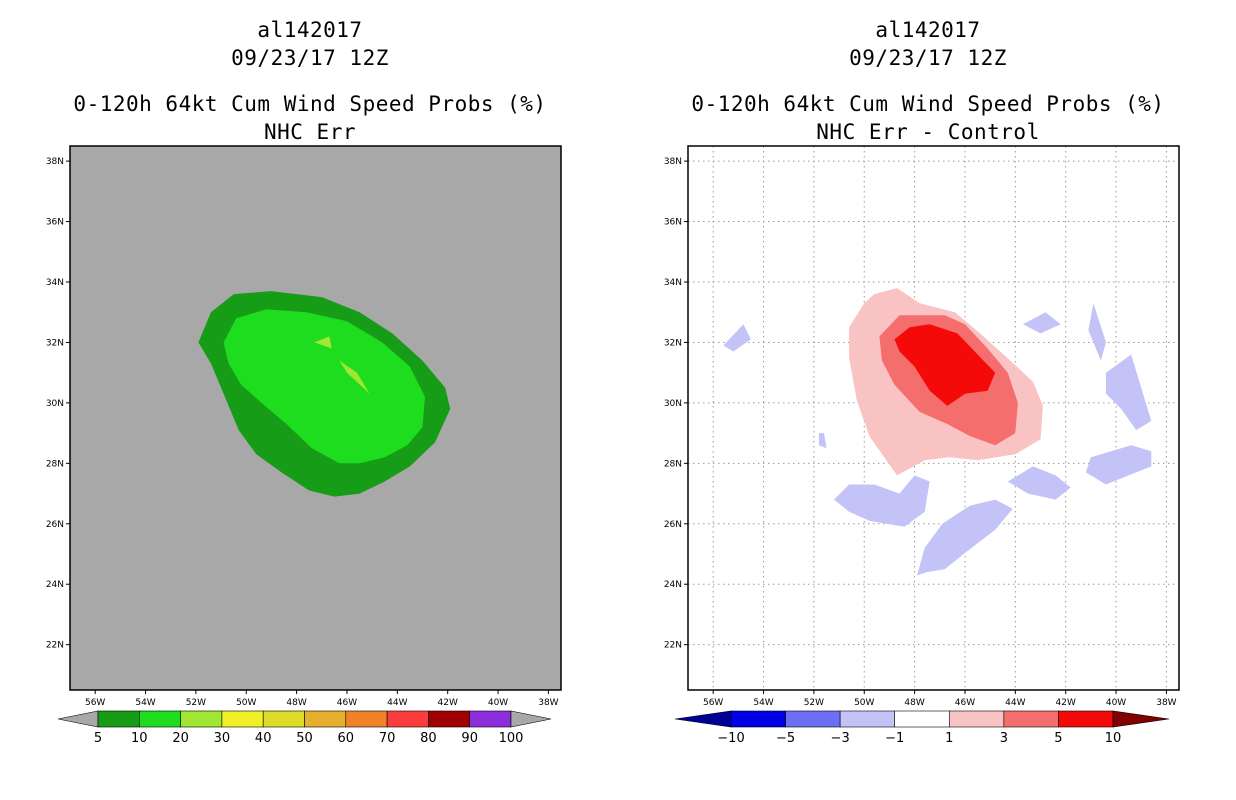  What do you see at coordinates (346, 738) in the screenshot?
I see `colorbar-label: 60` at bounding box center [346, 738].